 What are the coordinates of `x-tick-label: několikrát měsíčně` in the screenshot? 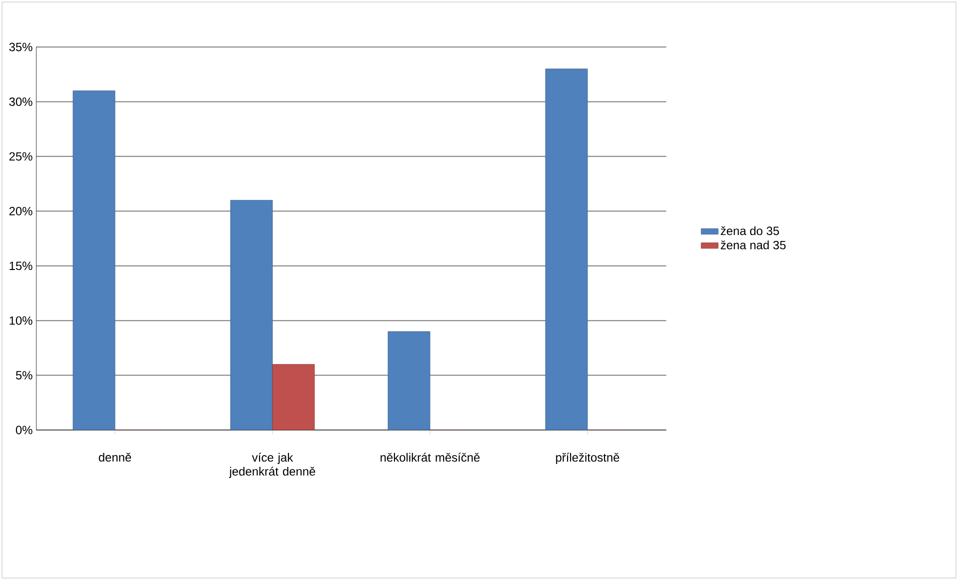 It's located at (430, 457).